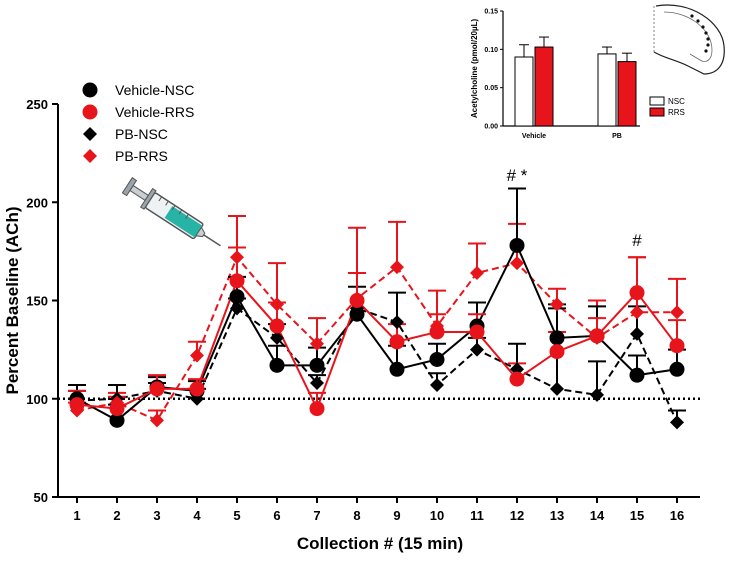 The image size is (730, 561). Describe the element at coordinates (477, 515) in the screenshot. I see `x-tick-label: 11` at that location.